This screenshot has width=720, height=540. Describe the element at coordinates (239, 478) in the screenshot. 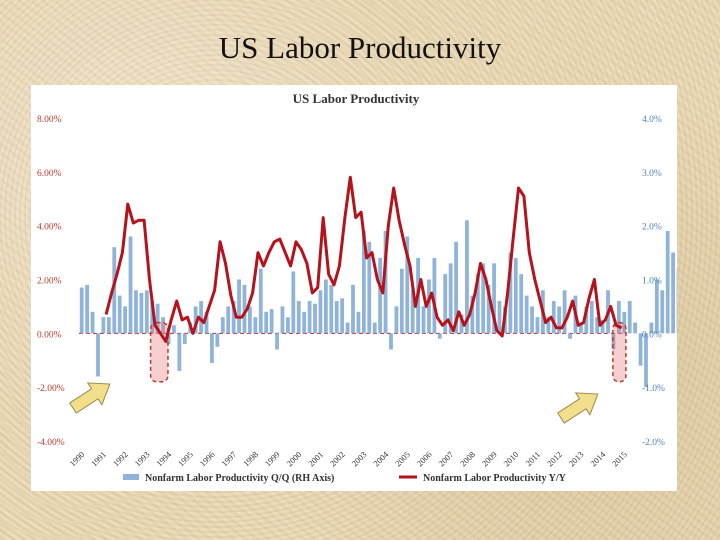

I see `legend-label-qq: Nonfarm Labor Productivity Q/Q (RH Axis)` at that location.